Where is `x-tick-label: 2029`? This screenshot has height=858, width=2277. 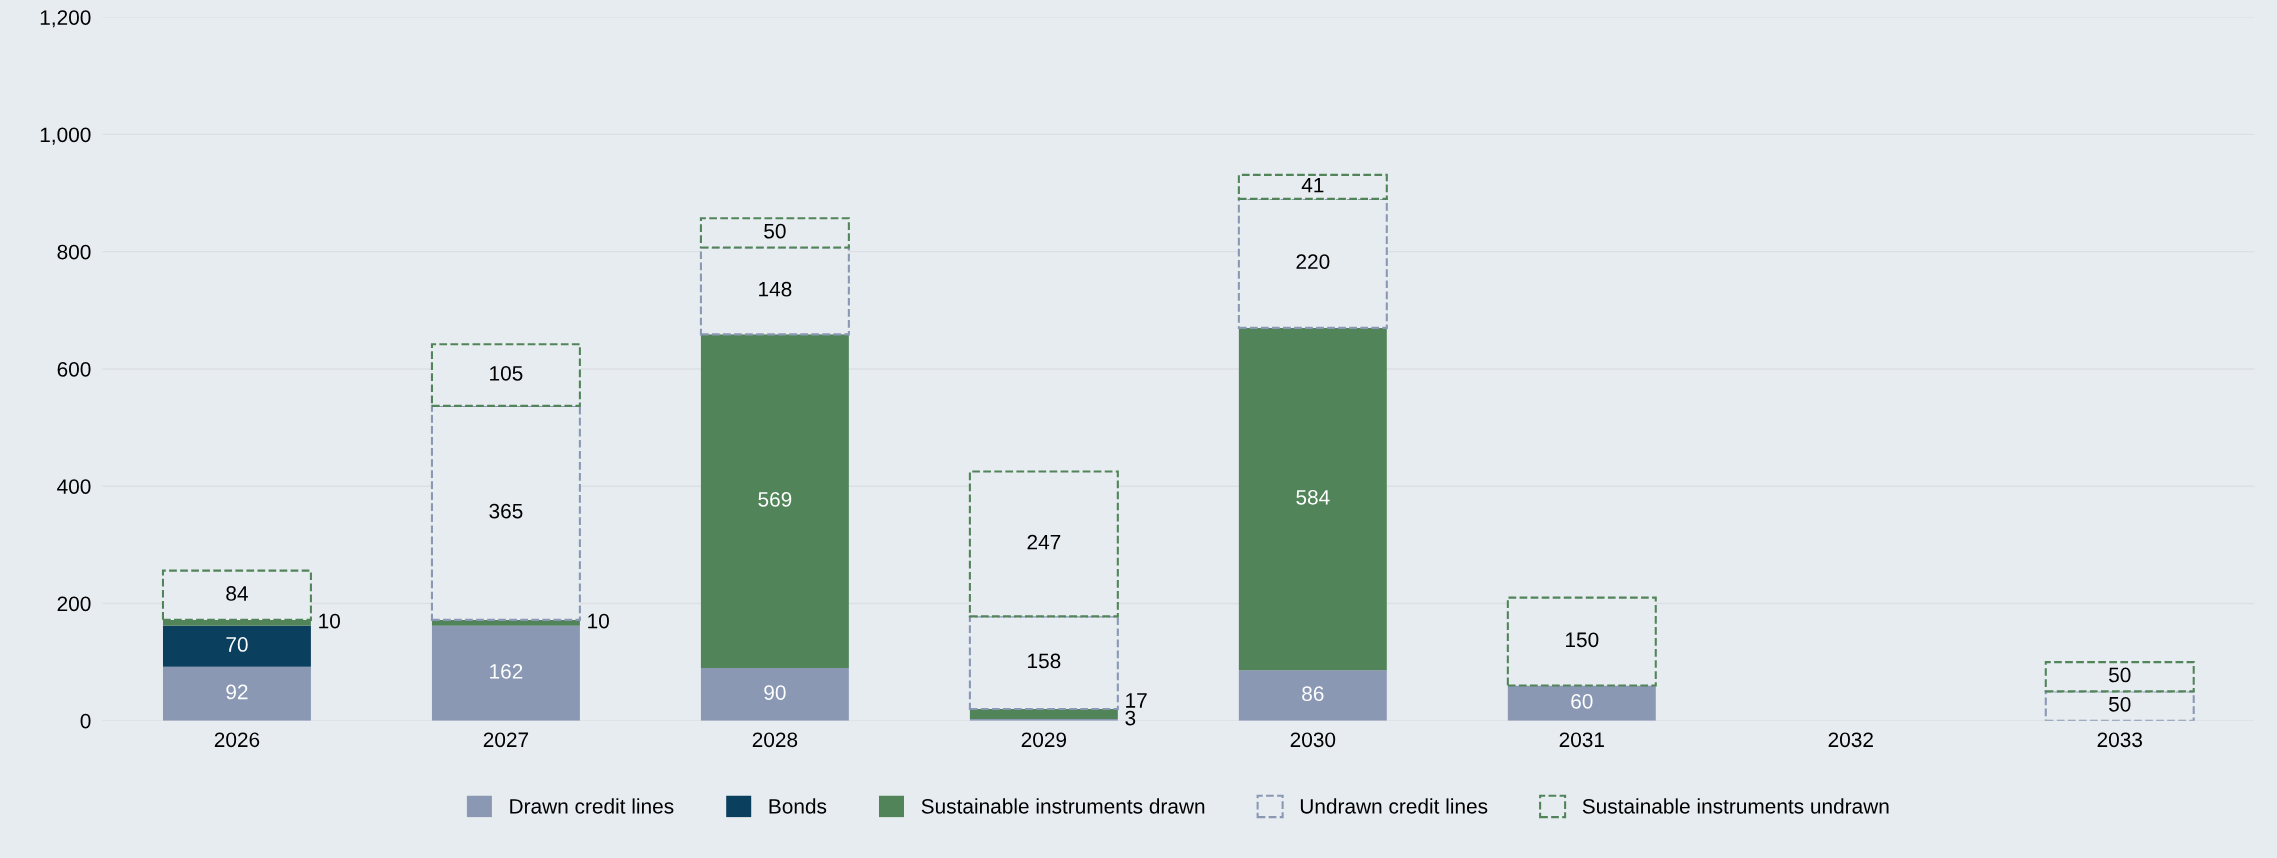 x-tick-label: 2029 is located at coordinates (1044, 740).